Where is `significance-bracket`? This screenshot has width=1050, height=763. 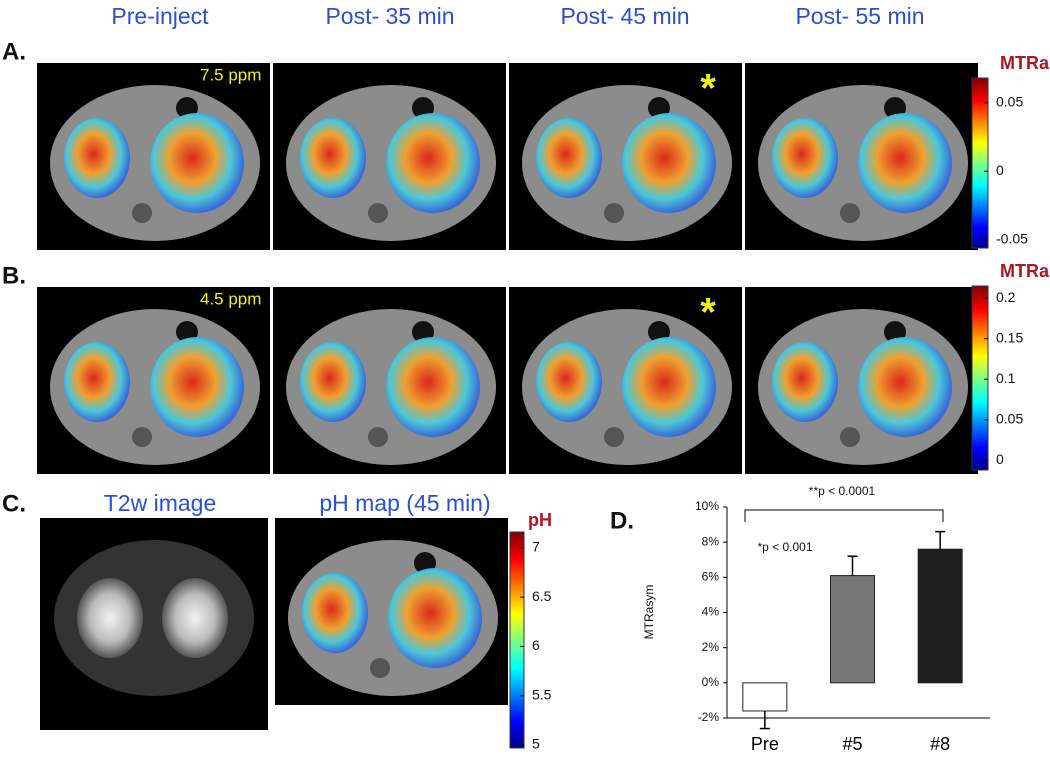
significance-bracket is located at coordinates (844, 515).